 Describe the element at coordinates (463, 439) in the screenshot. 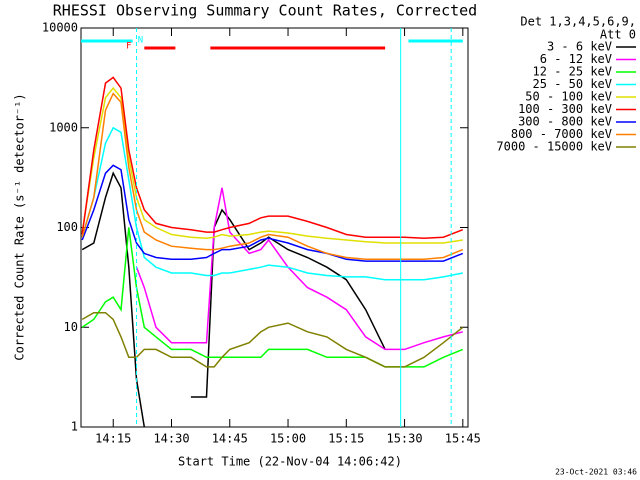

I see `x-tick-label: 15:45` at that location.